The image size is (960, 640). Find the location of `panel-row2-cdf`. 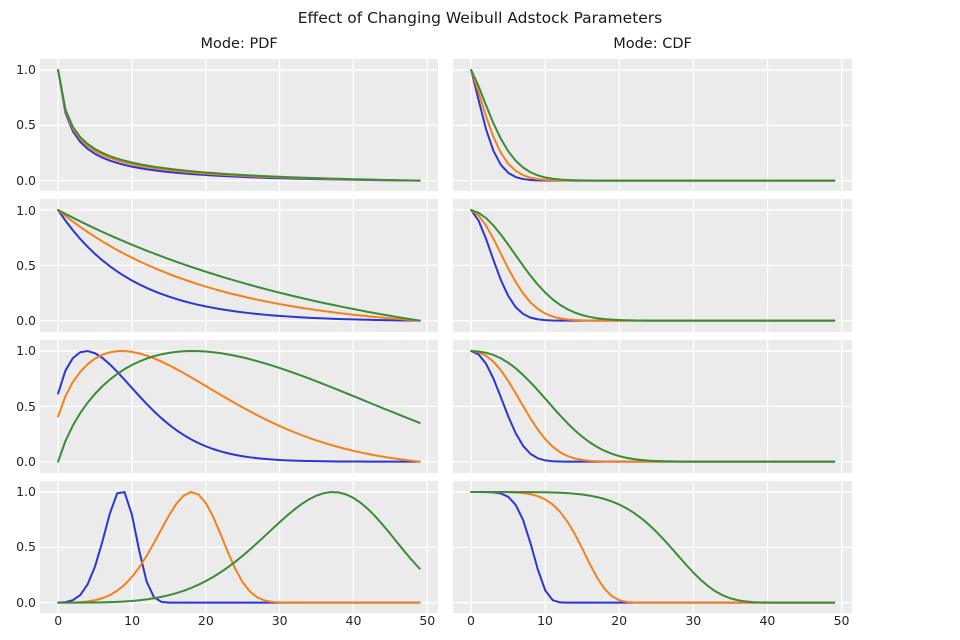

panel-row2-cdf is located at coordinates (652, 265).